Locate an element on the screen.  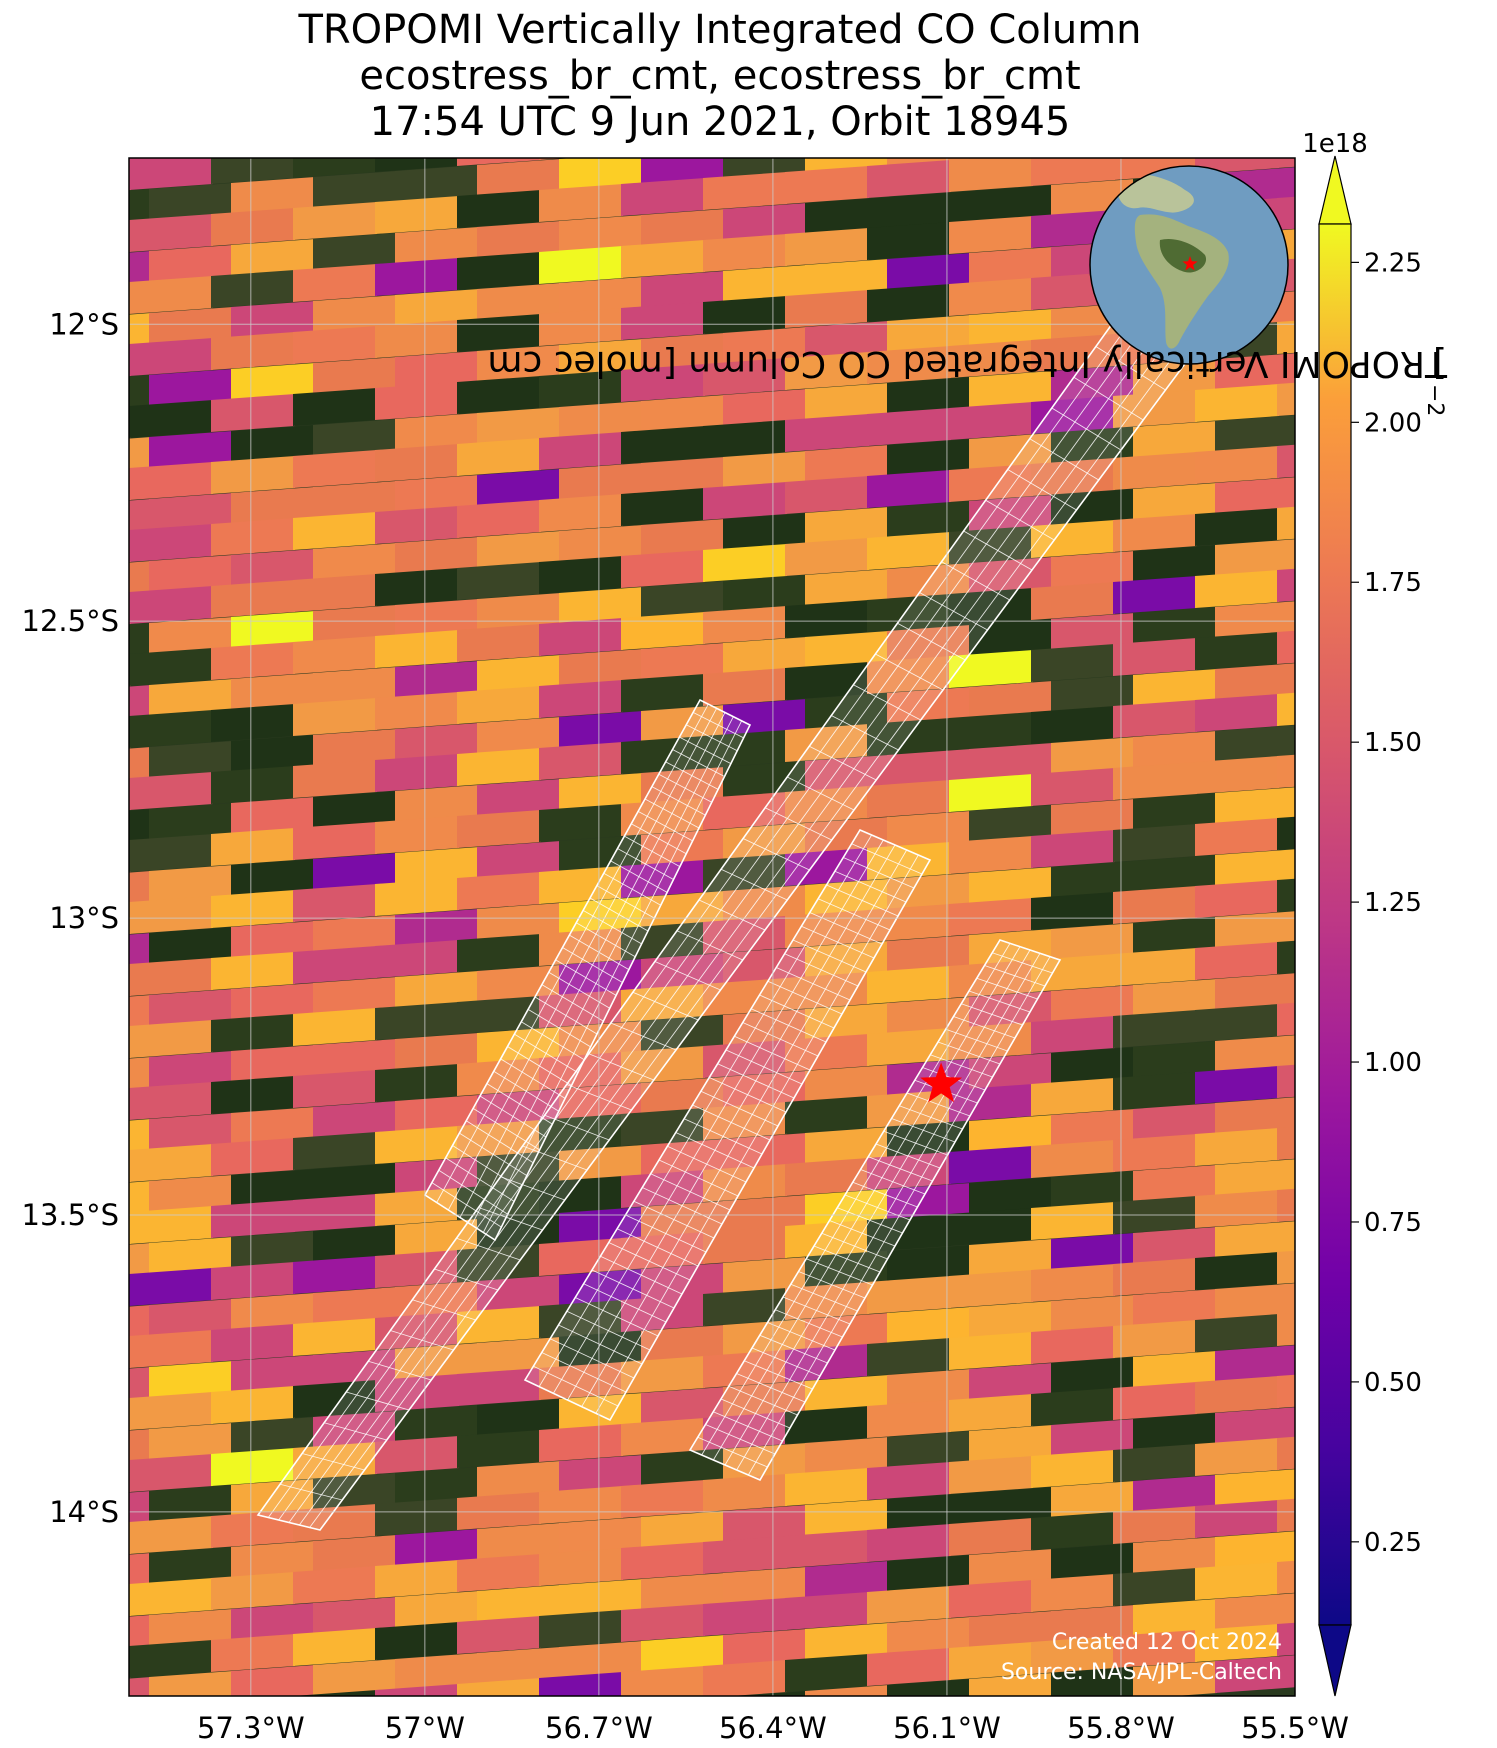
colorbar-title-end: ] is located at coordinates (1439, 363).